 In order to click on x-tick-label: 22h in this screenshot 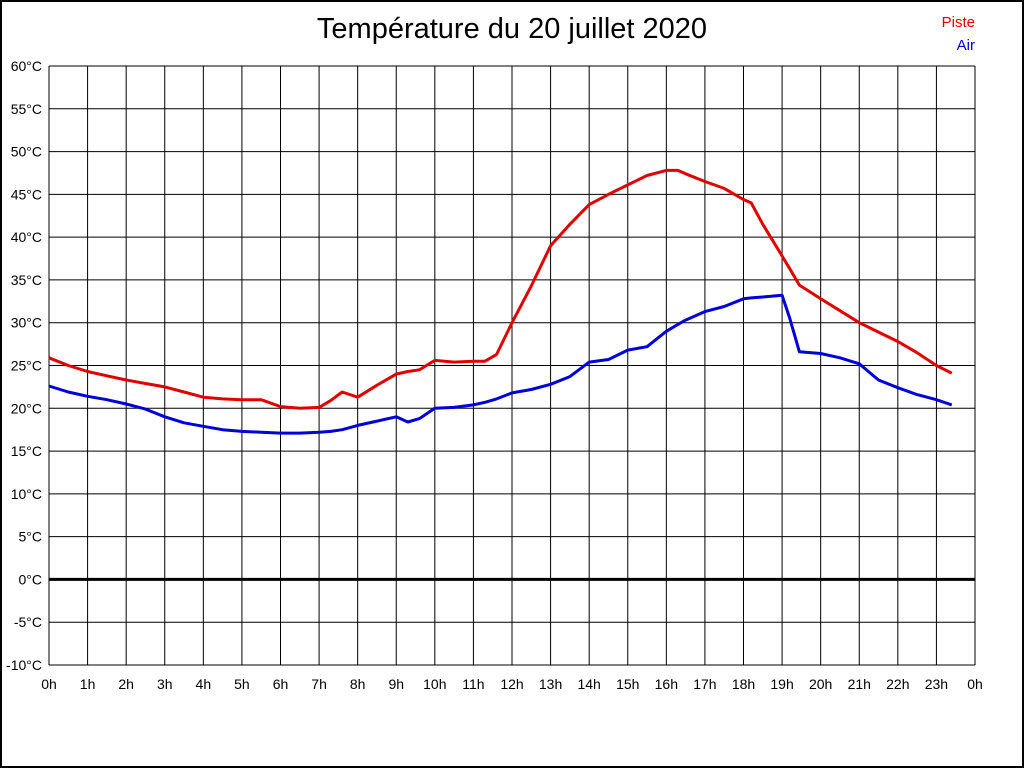, I will do `click(897, 684)`.